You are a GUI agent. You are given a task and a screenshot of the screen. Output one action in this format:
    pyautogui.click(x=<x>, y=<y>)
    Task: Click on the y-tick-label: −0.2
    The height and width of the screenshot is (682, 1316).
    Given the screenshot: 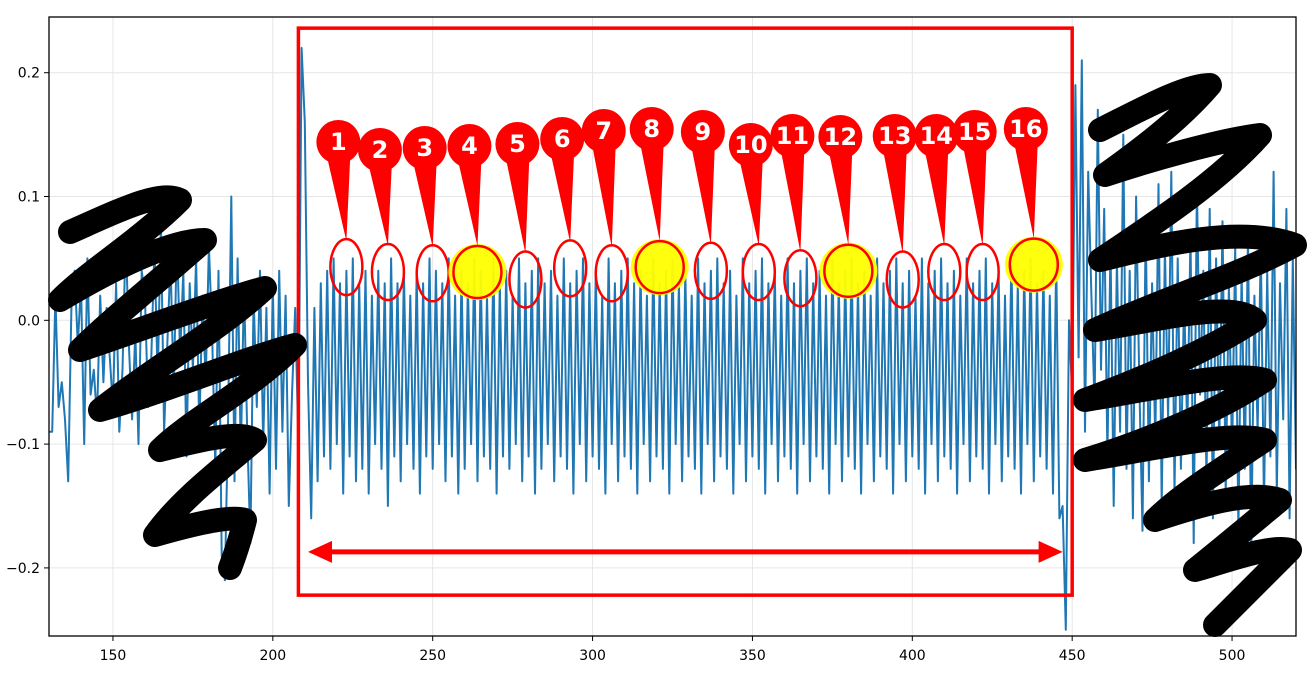 What is the action you would take?
    pyautogui.click(x=23, y=569)
    